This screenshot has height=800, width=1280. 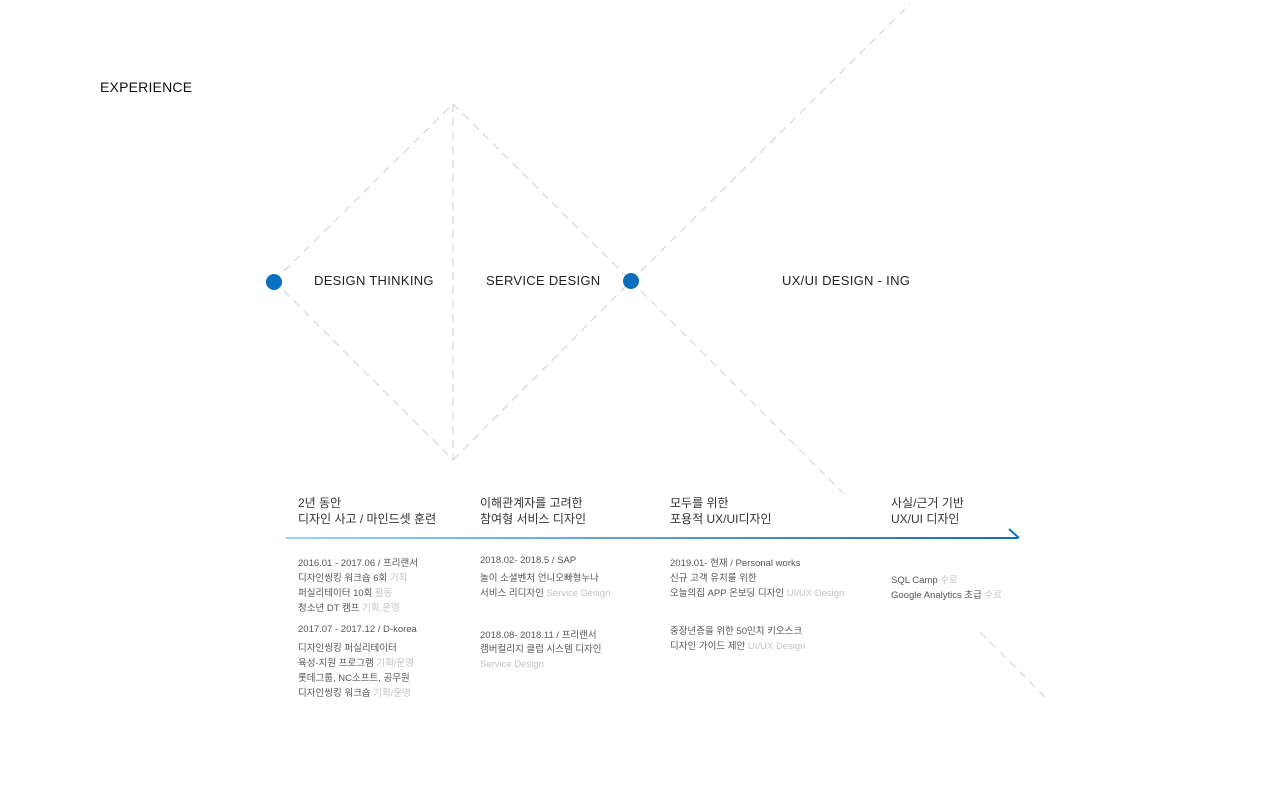 I want to click on mid-node-dot, so click(x=631, y=281).